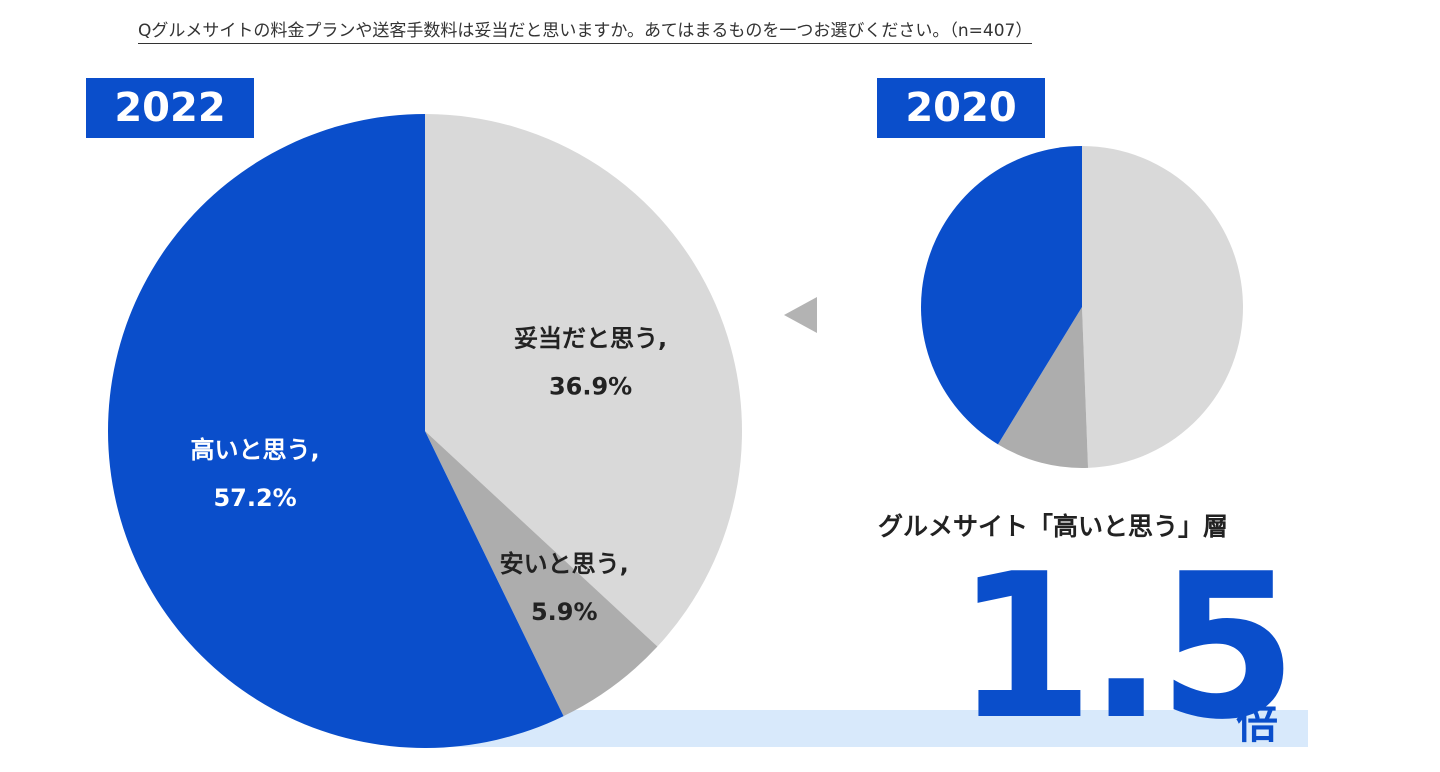  What do you see at coordinates (170, 108) in the screenshot?
I see `year-badge-2022: 2022` at bounding box center [170, 108].